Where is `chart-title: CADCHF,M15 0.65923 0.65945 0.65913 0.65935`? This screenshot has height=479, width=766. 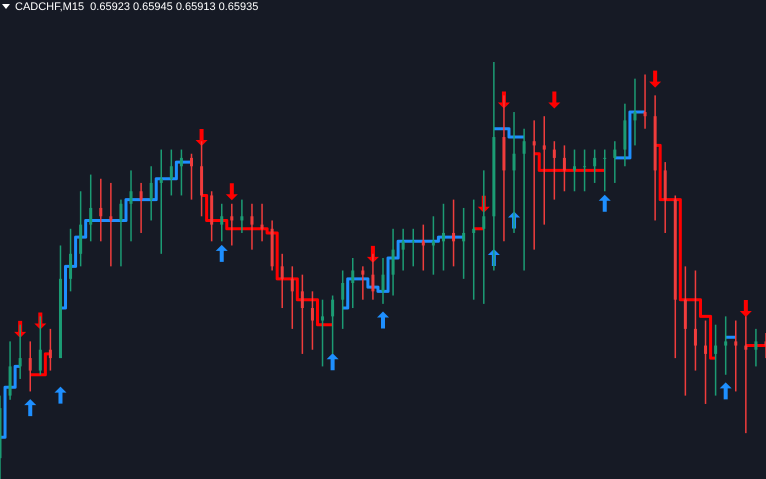
chart-title: CADCHF,M15 0.65923 0.65945 0.65913 0.65935 is located at coordinates (136, 7).